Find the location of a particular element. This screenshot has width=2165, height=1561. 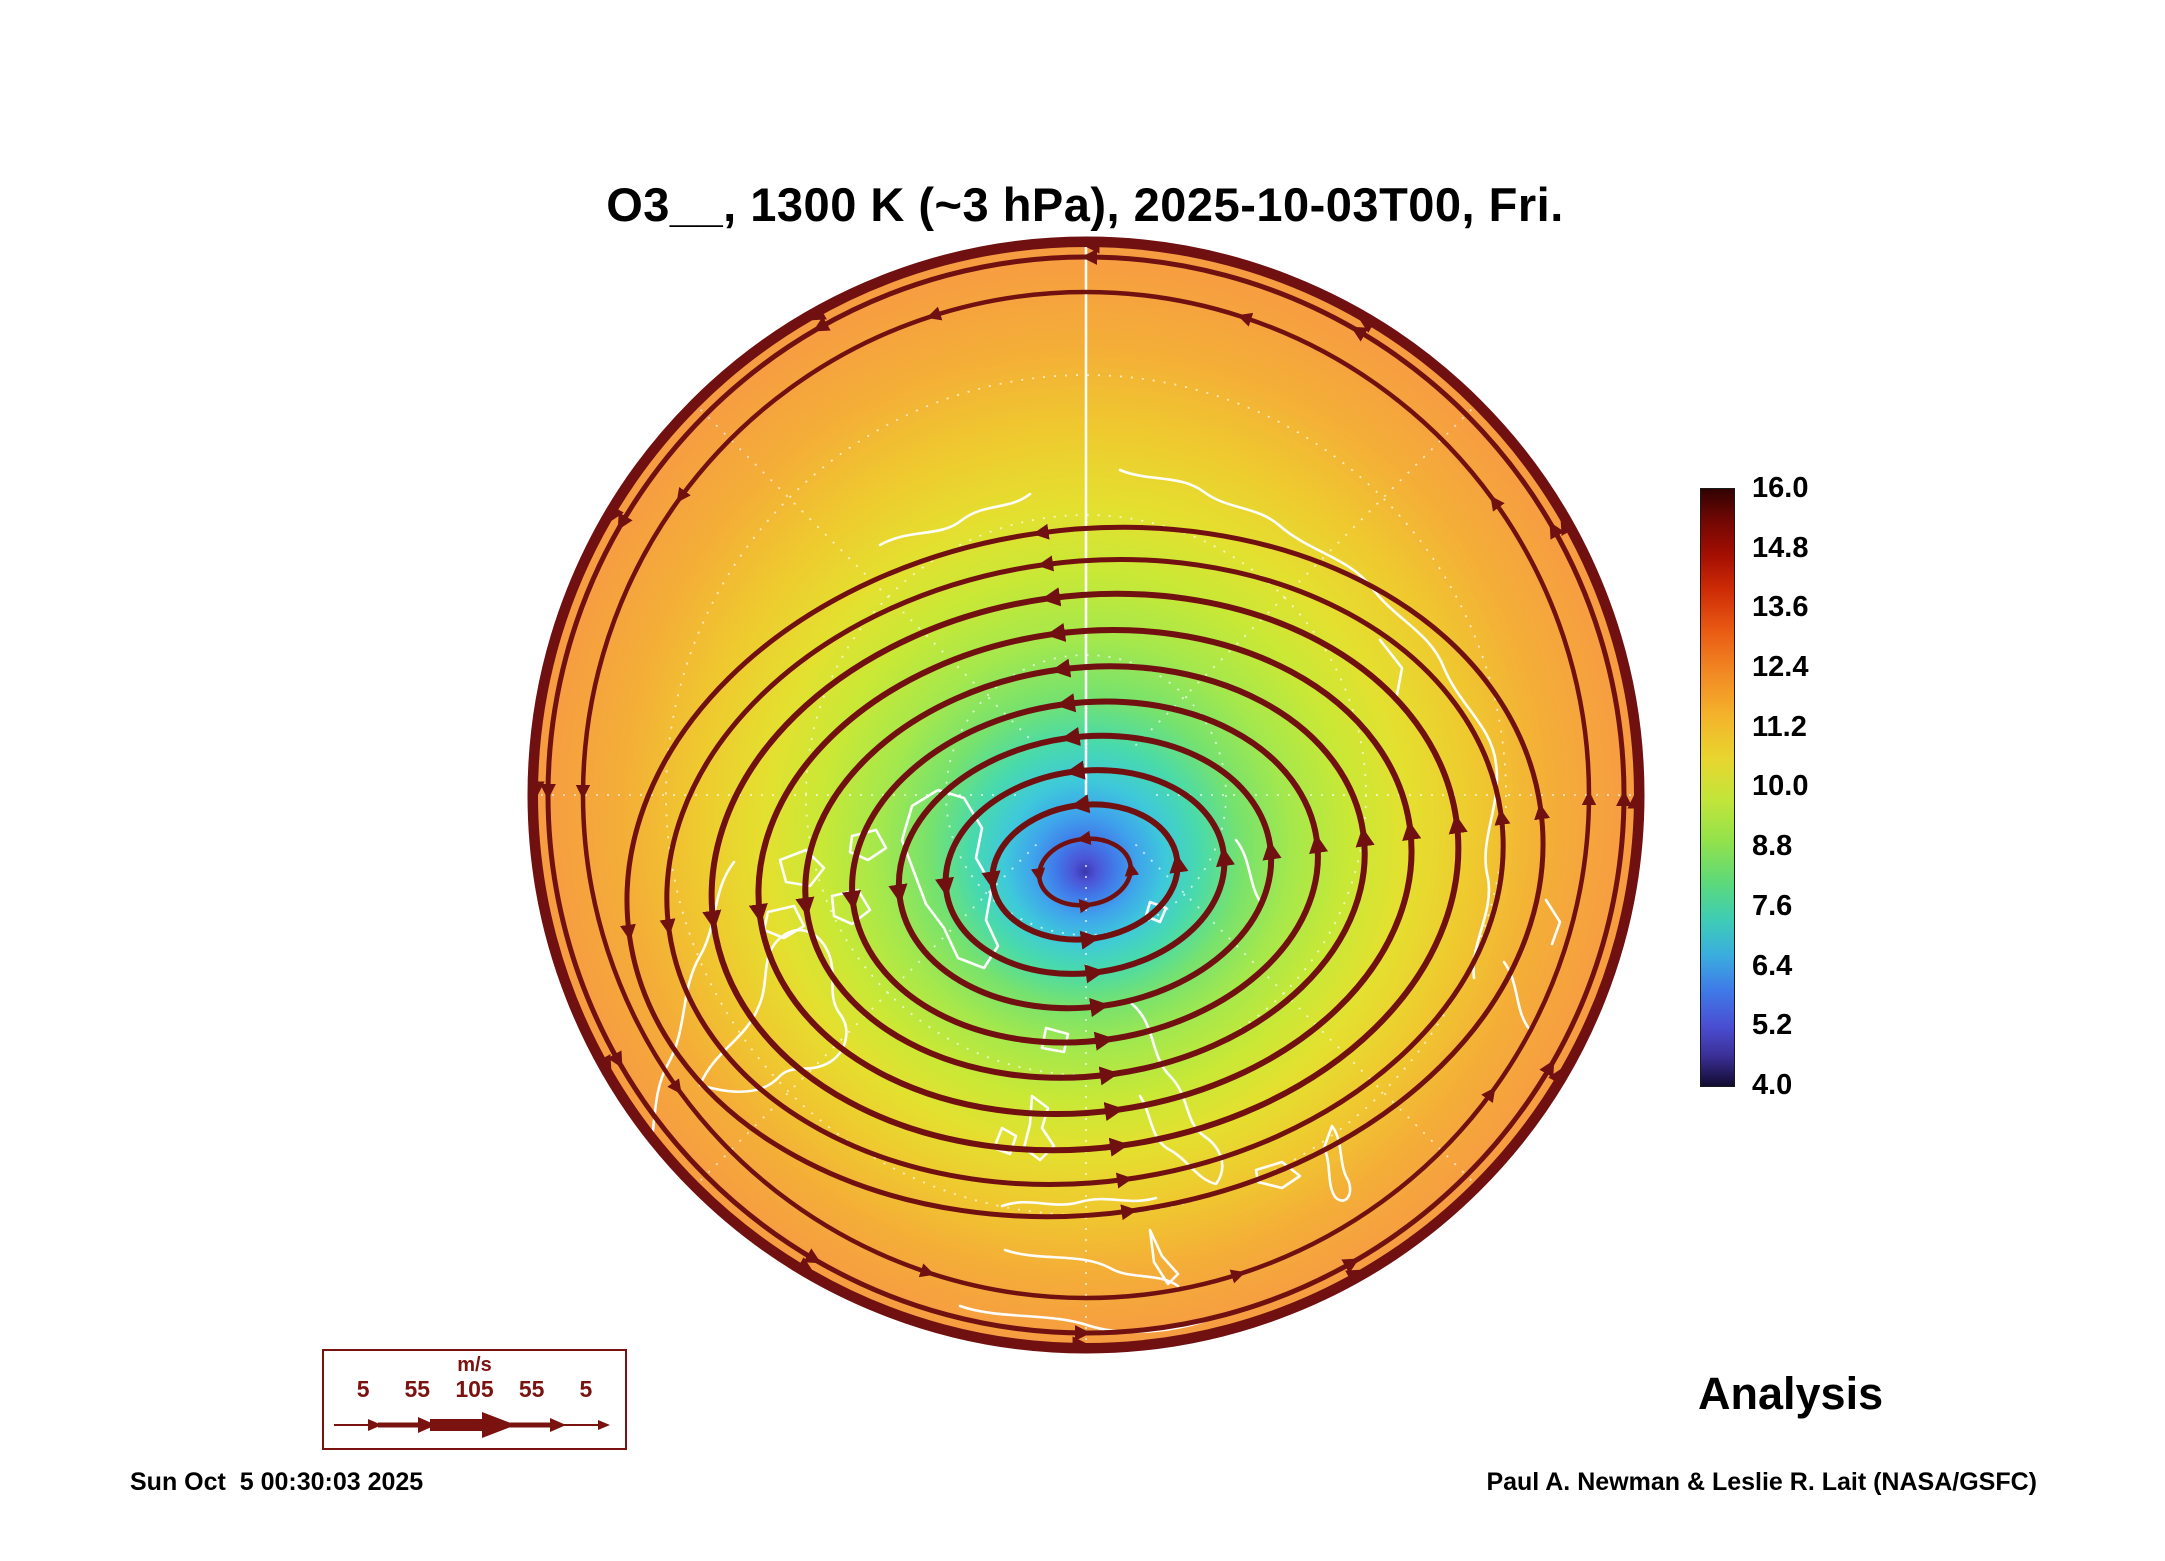

wind-speed-value: 105 is located at coordinates (474, 1389).